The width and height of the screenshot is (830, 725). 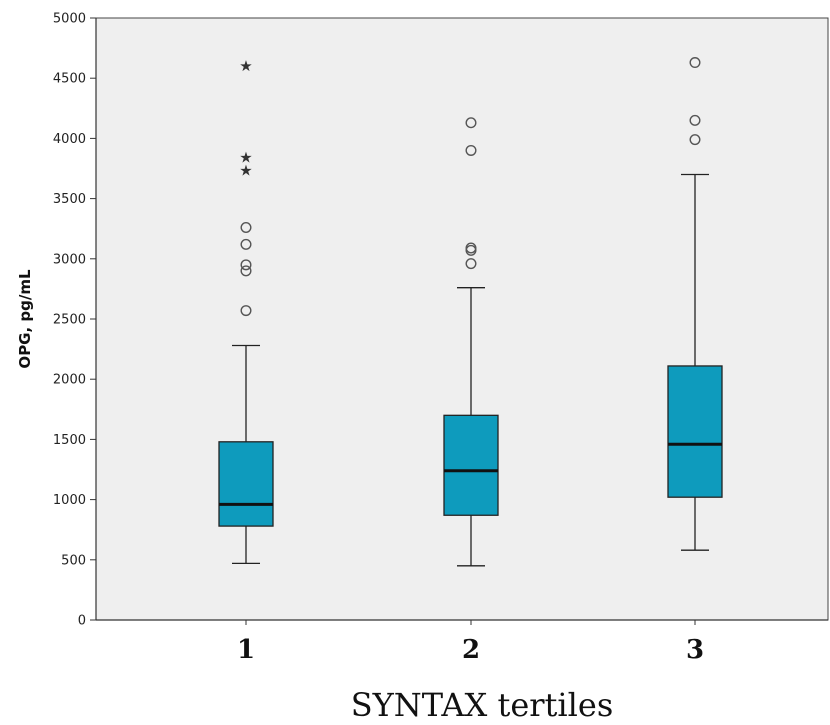 What do you see at coordinates (695, 650) in the screenshot?
I see `x-tick-label: 3` at bounding box center [695, 650].